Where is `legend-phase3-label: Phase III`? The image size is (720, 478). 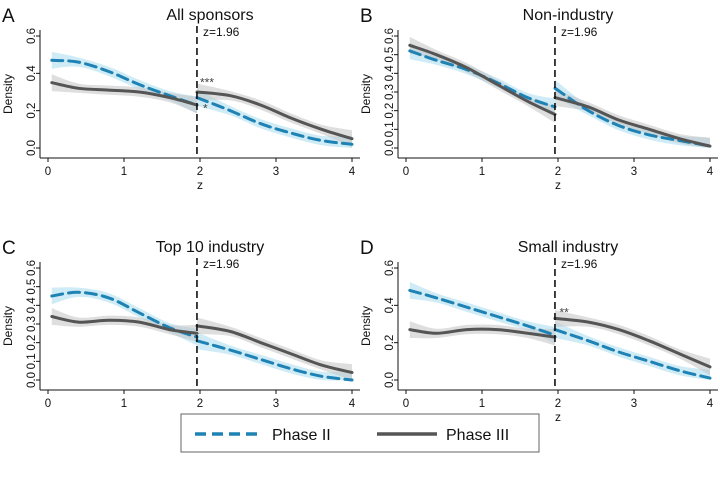
legend-phase3-label: Phase III is located at coordinates (477, 435).